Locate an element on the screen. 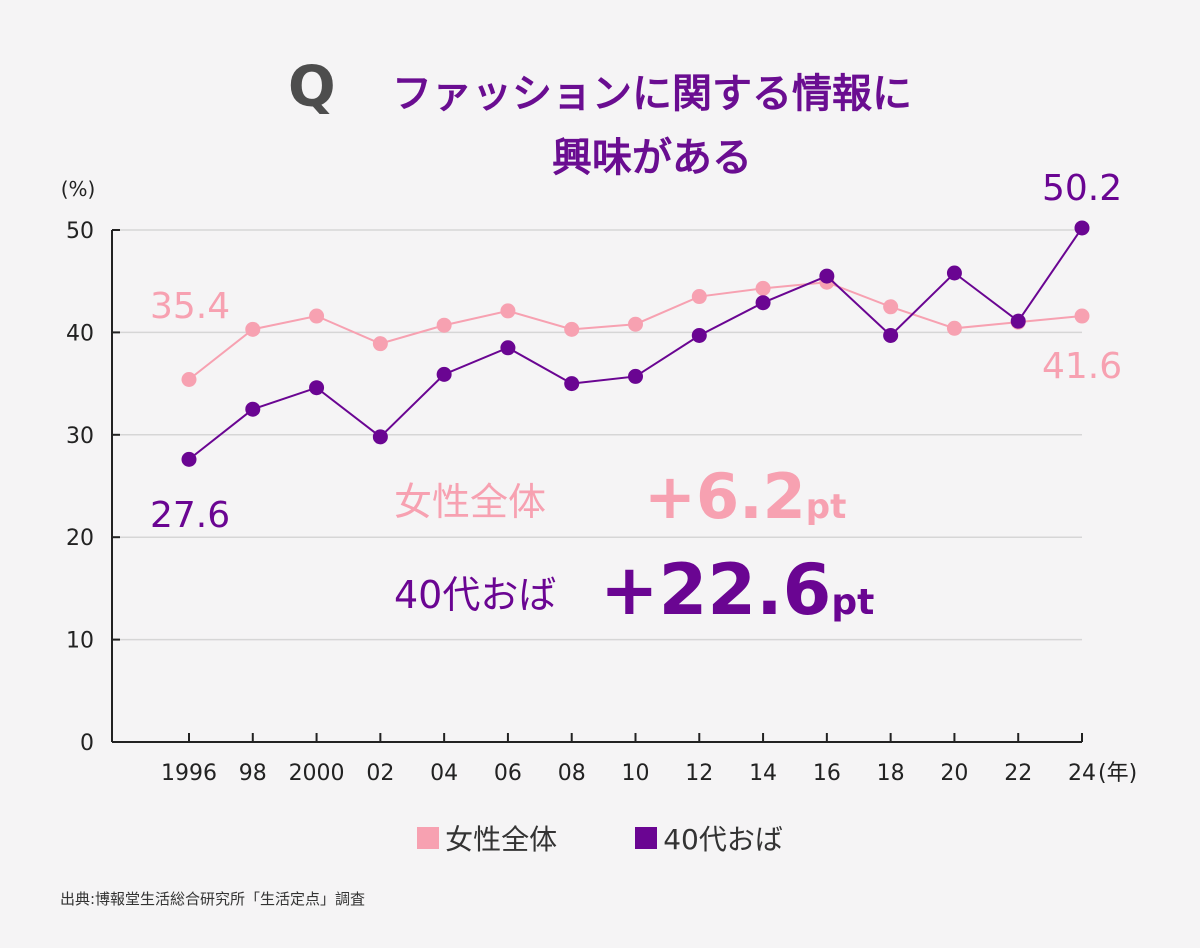 The height and width of the screenshot is (948, 1200). series-1-point-2000 is located at coordinates (317, 388).